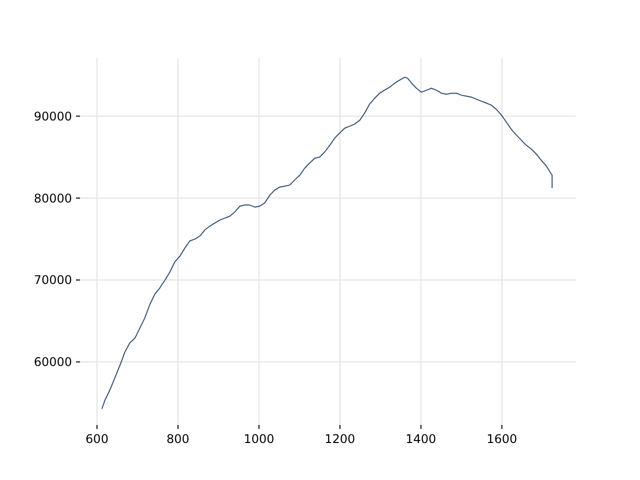  I want to click on y-tick-label: 90000, so click(53, 116).